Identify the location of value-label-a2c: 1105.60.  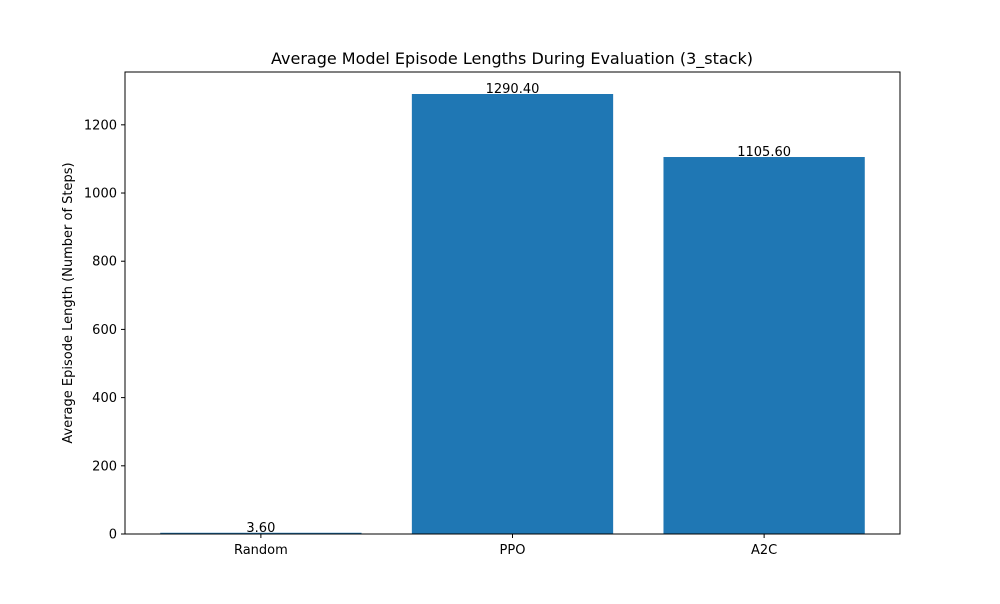
(764, 152).